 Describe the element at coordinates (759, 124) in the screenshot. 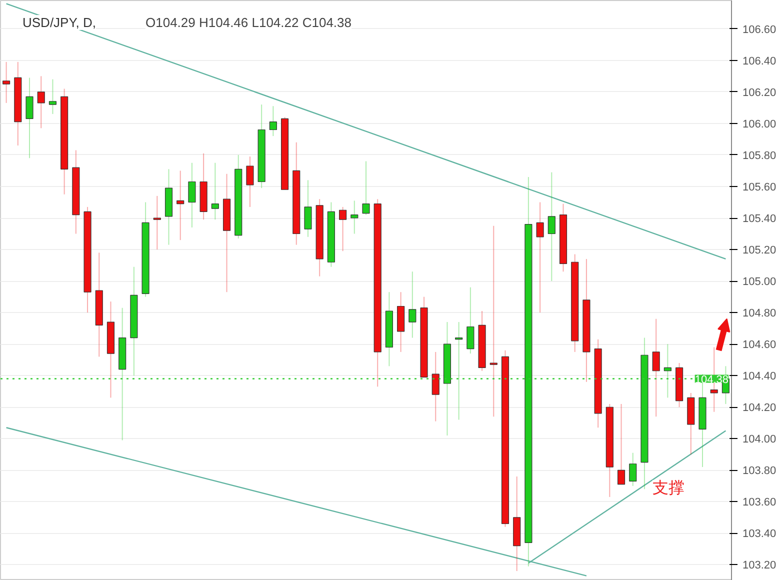

I see `y-tick-label: 106.00` at that location.